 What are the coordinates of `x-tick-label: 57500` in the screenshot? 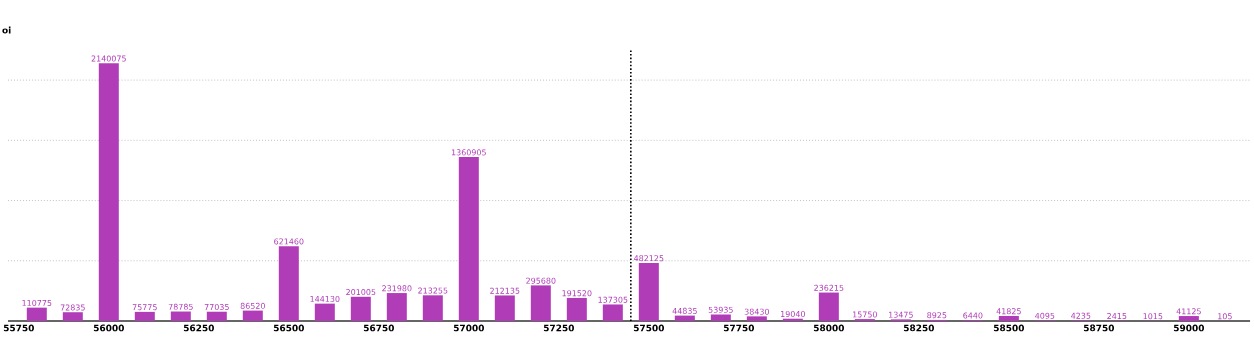 It's located at (648, 328).